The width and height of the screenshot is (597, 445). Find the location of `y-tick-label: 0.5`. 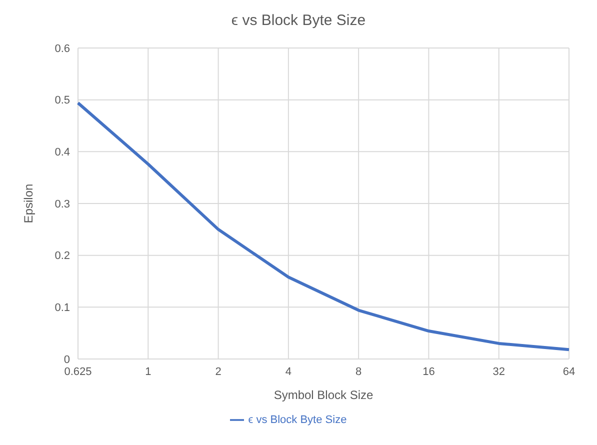

y-tick-label: 0.5 is located at coordinates (62, 100).